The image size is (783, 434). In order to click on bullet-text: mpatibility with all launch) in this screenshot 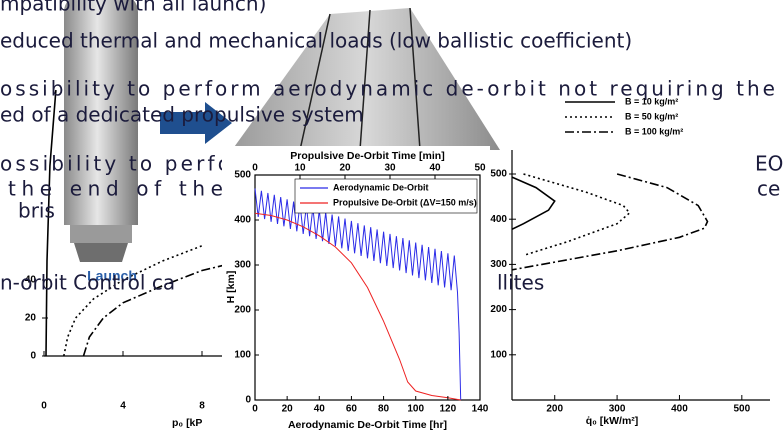, I will do `click(133, 8)`.